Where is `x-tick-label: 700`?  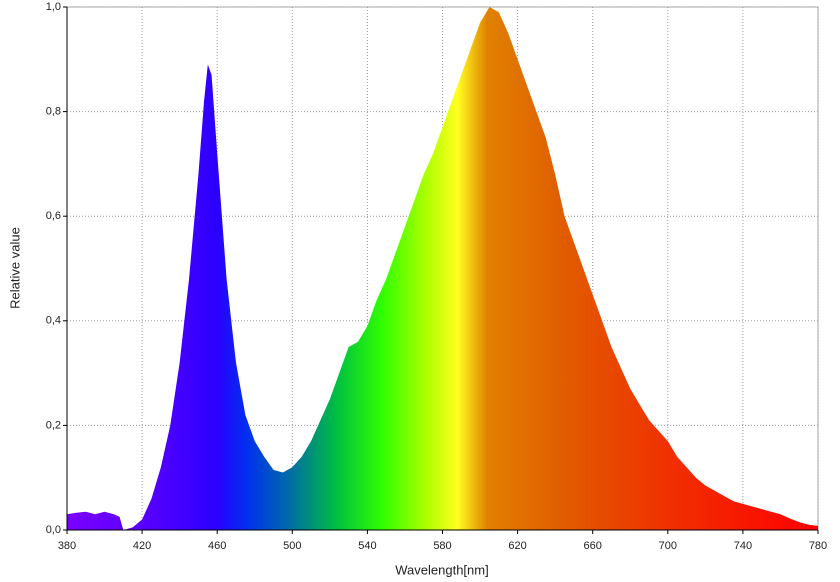 x-tick-label: 700 is located at coordinates (668, 546).